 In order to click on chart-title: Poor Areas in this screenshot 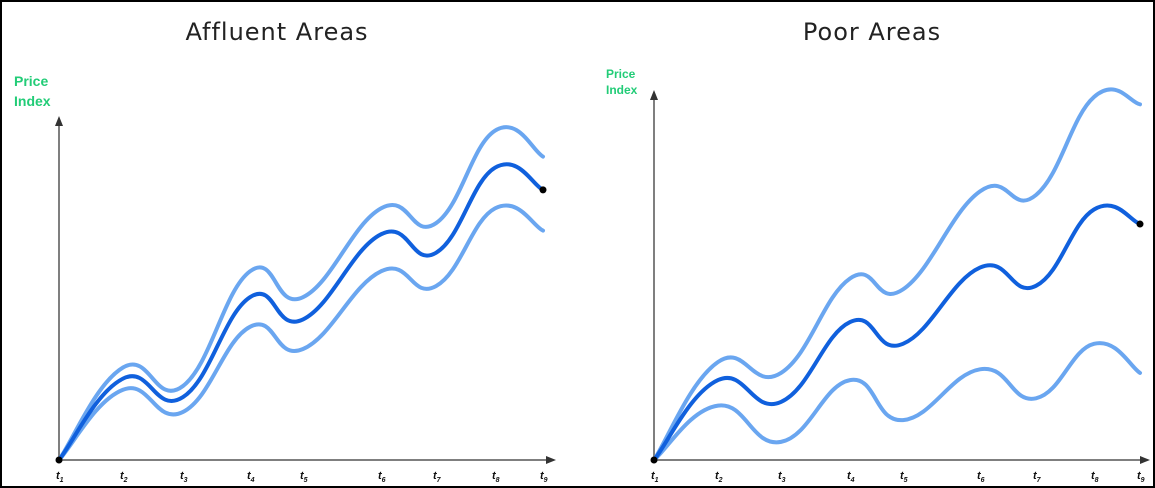, I will do `click(872, 32)`.